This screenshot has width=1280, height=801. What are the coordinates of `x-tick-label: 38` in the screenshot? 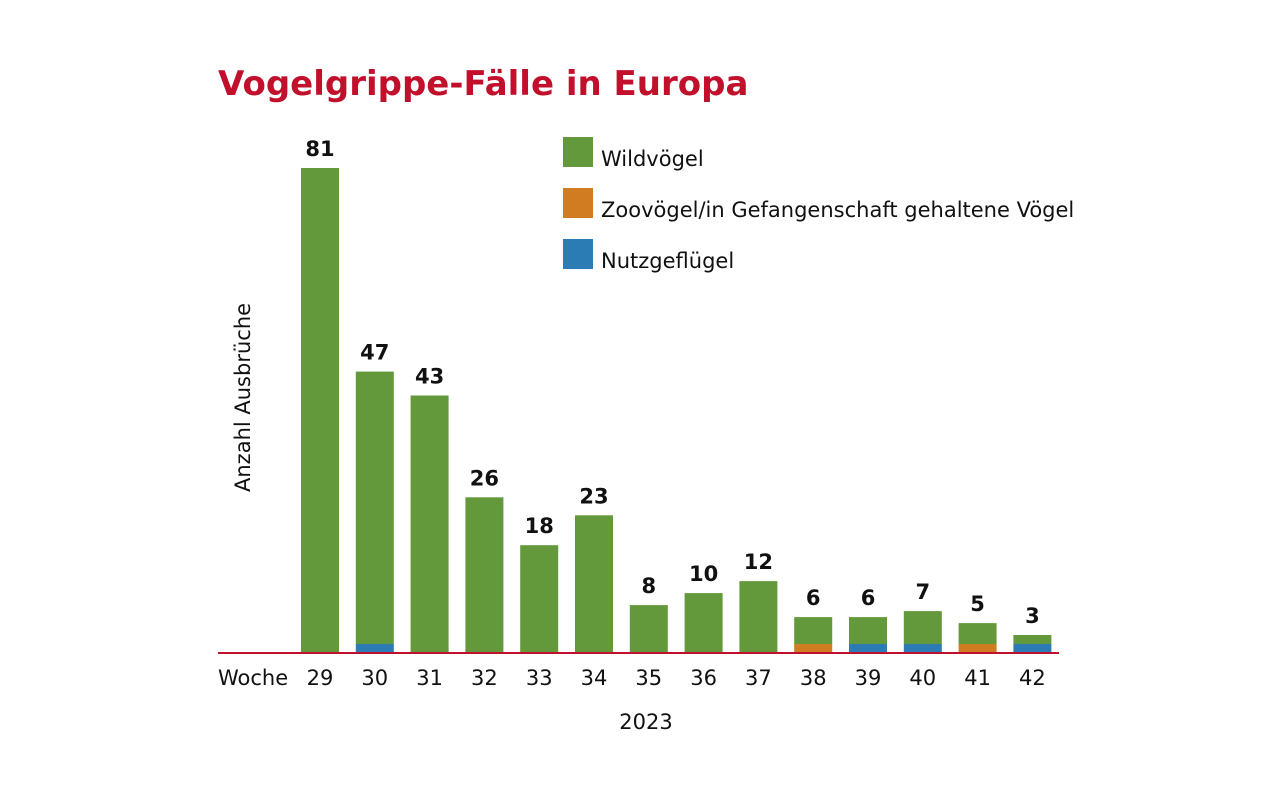 It's located at (813, 678).